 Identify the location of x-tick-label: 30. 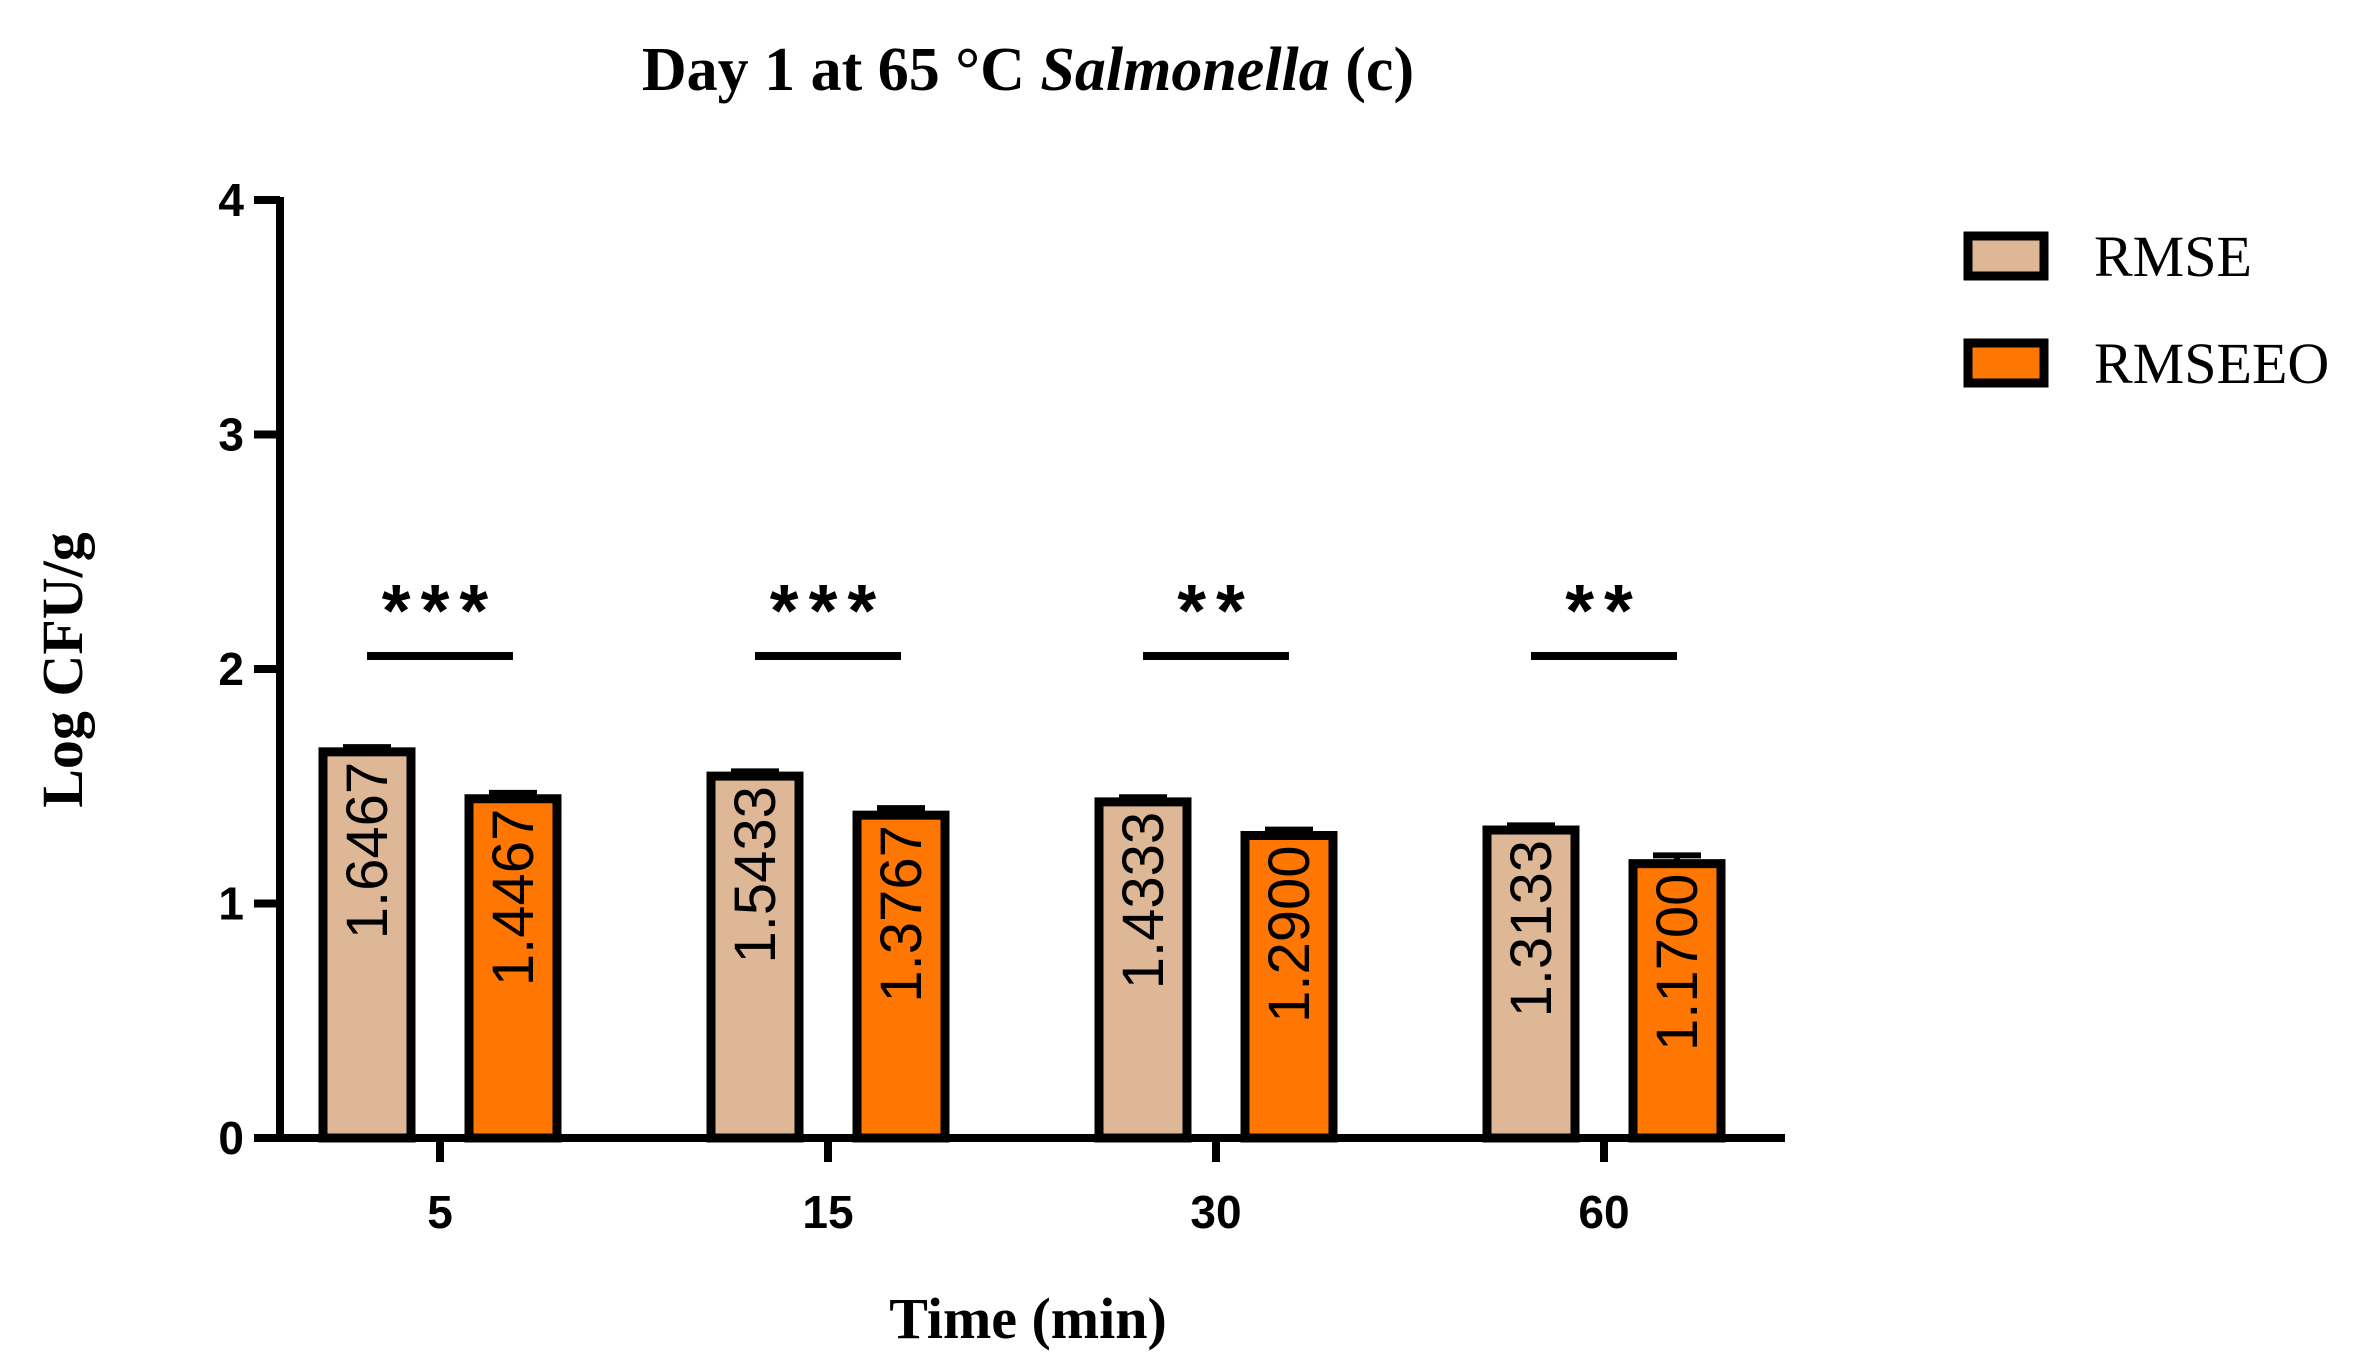
(1215, 1212).